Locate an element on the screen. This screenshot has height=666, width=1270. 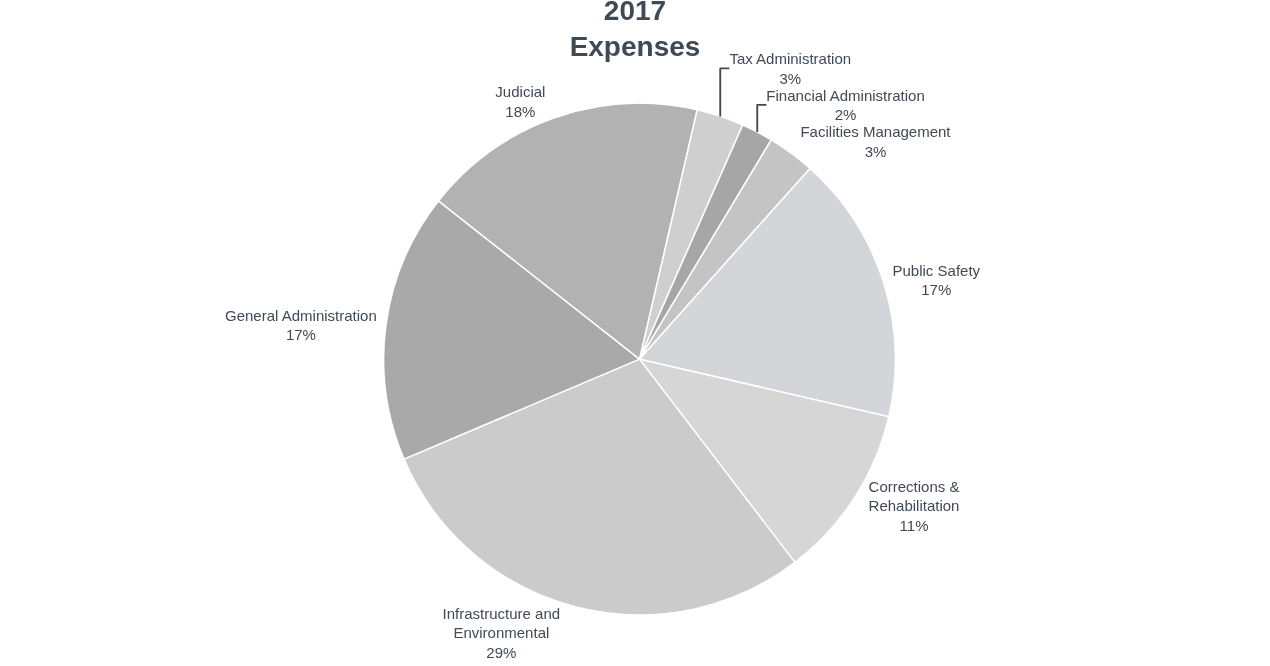
slice-label: Infrastructure and Environmental is located at coordinates (501, 623).